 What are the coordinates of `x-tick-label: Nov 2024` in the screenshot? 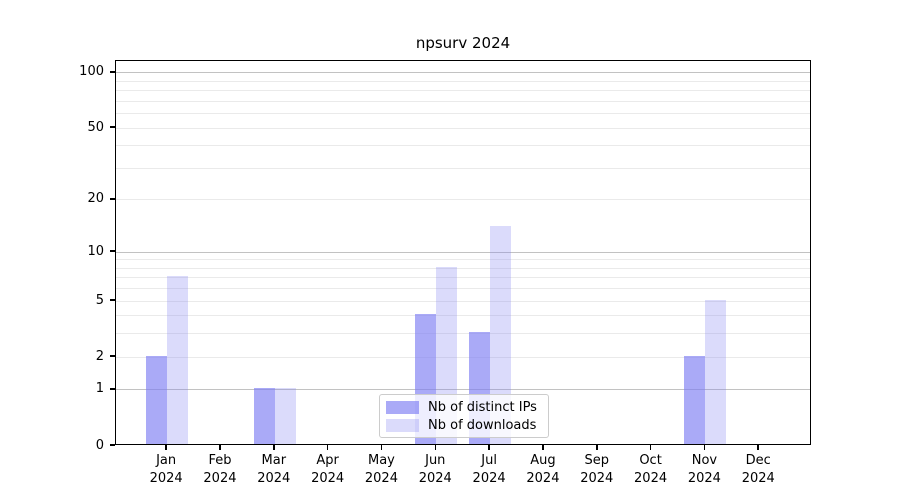 It's located at (704, 469).